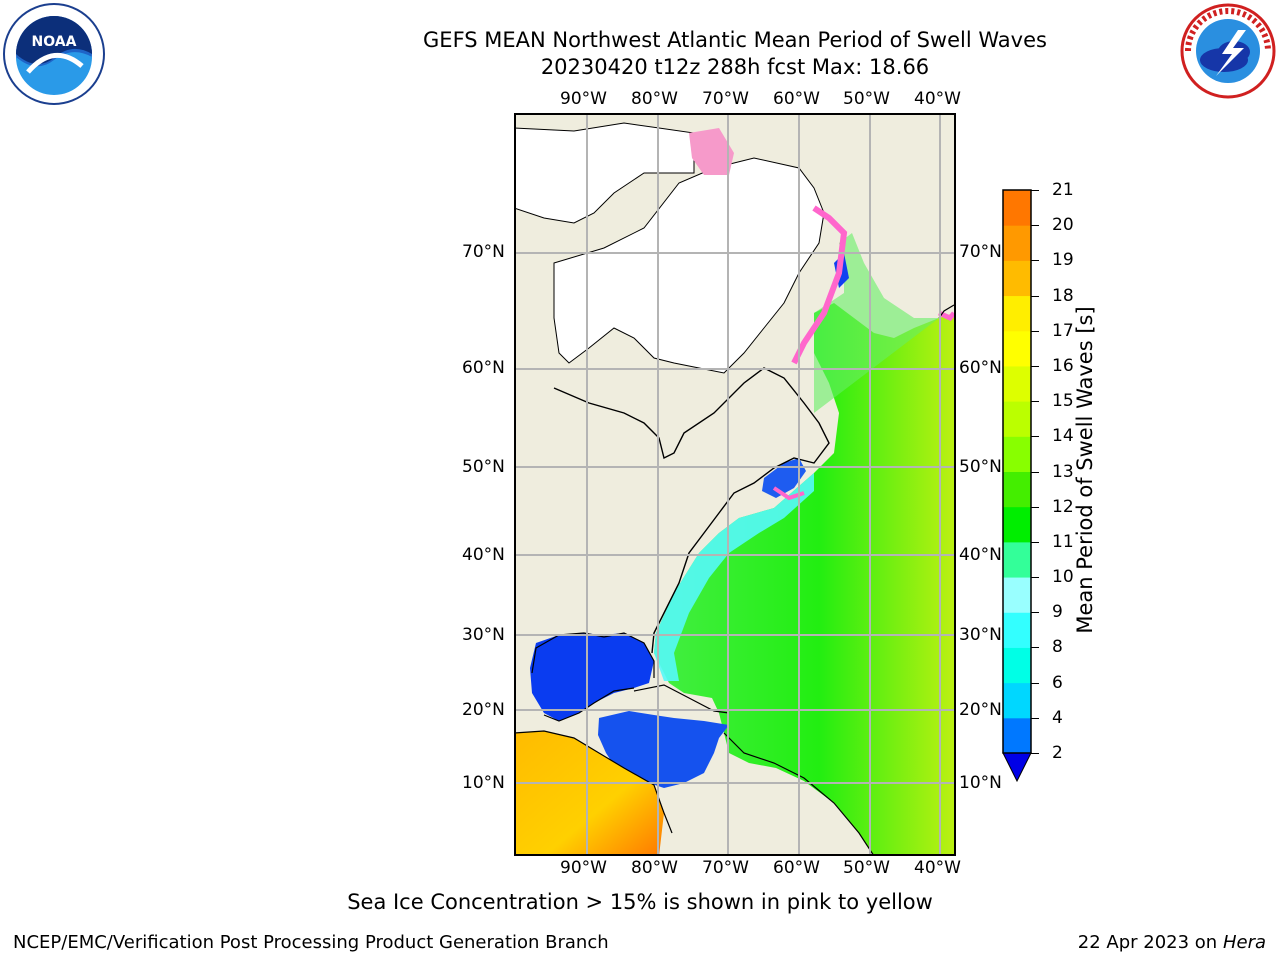 This screenshot has width=1280, height=960. Describe the element at coordinates (483, 368) in the screenshot. I see `lat-label-left: 60°N` at that location.